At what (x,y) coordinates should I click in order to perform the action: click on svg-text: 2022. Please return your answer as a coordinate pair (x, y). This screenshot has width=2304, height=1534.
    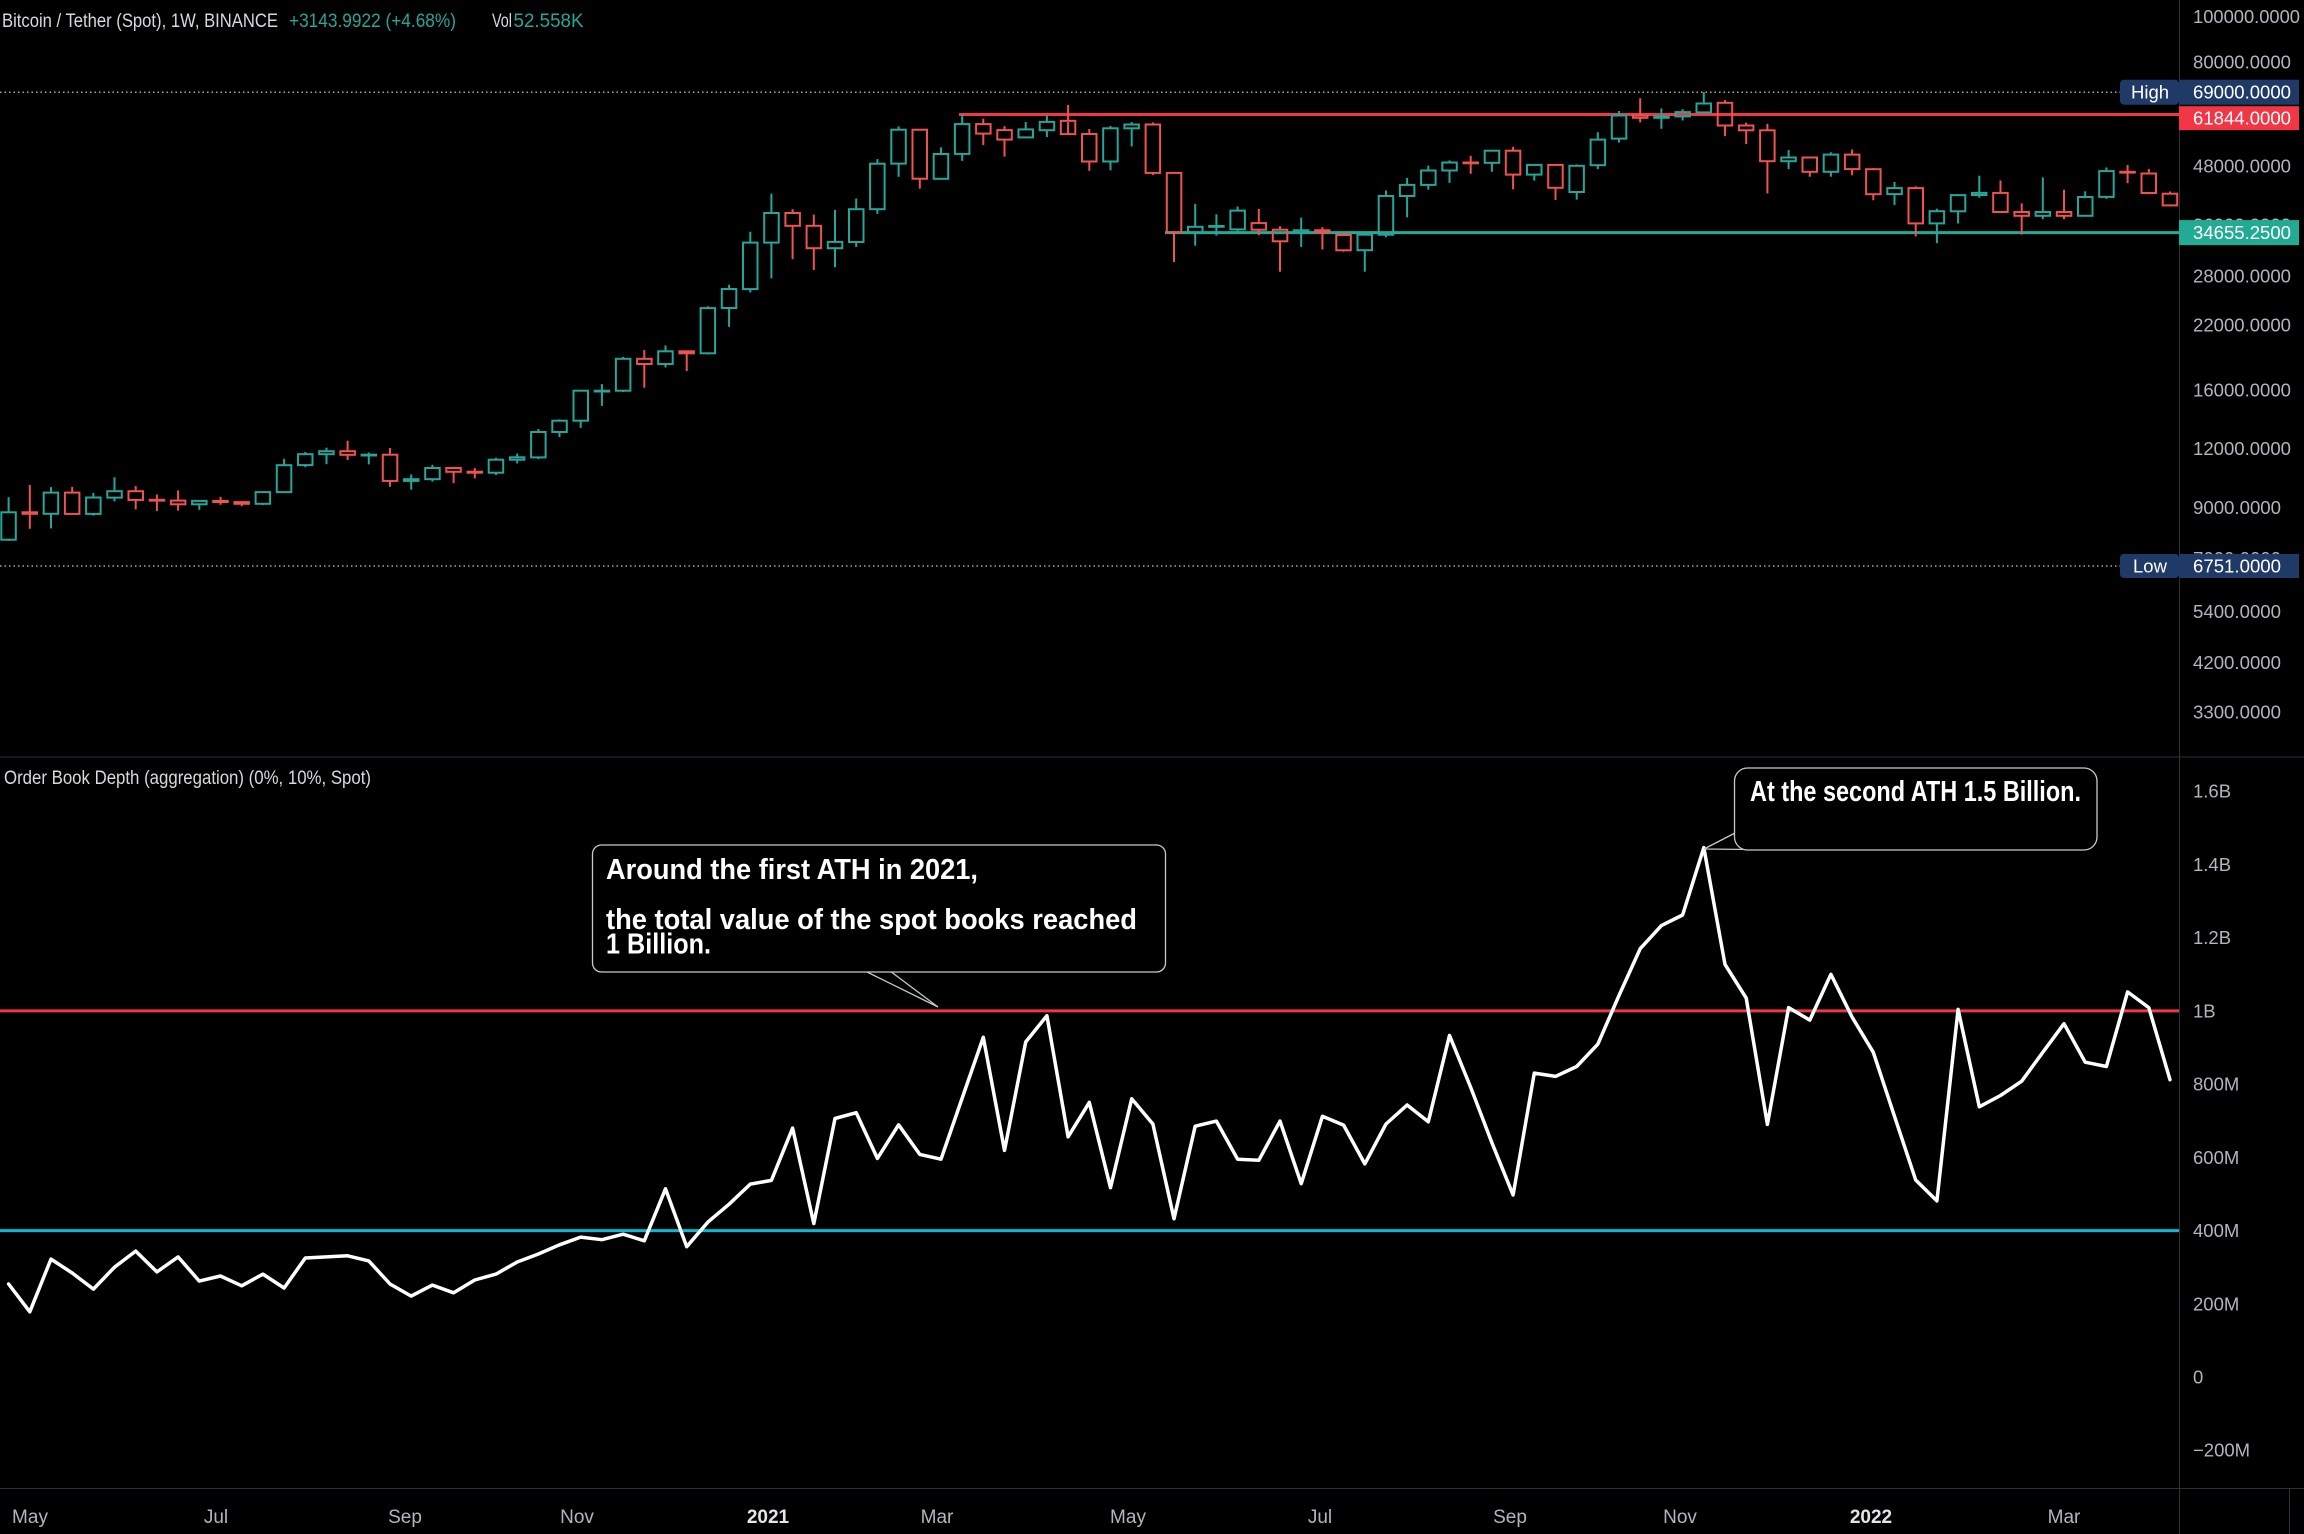
    Looking at the image, I should click on (1871, 1517).